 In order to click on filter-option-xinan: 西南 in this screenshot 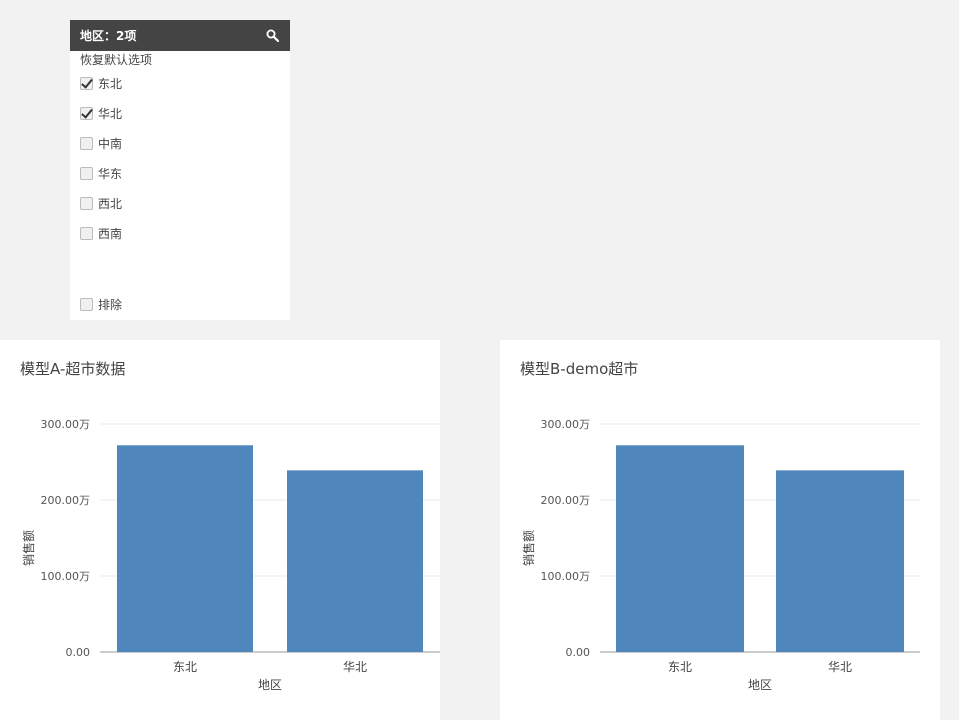, I will do `click(101, 233)`.